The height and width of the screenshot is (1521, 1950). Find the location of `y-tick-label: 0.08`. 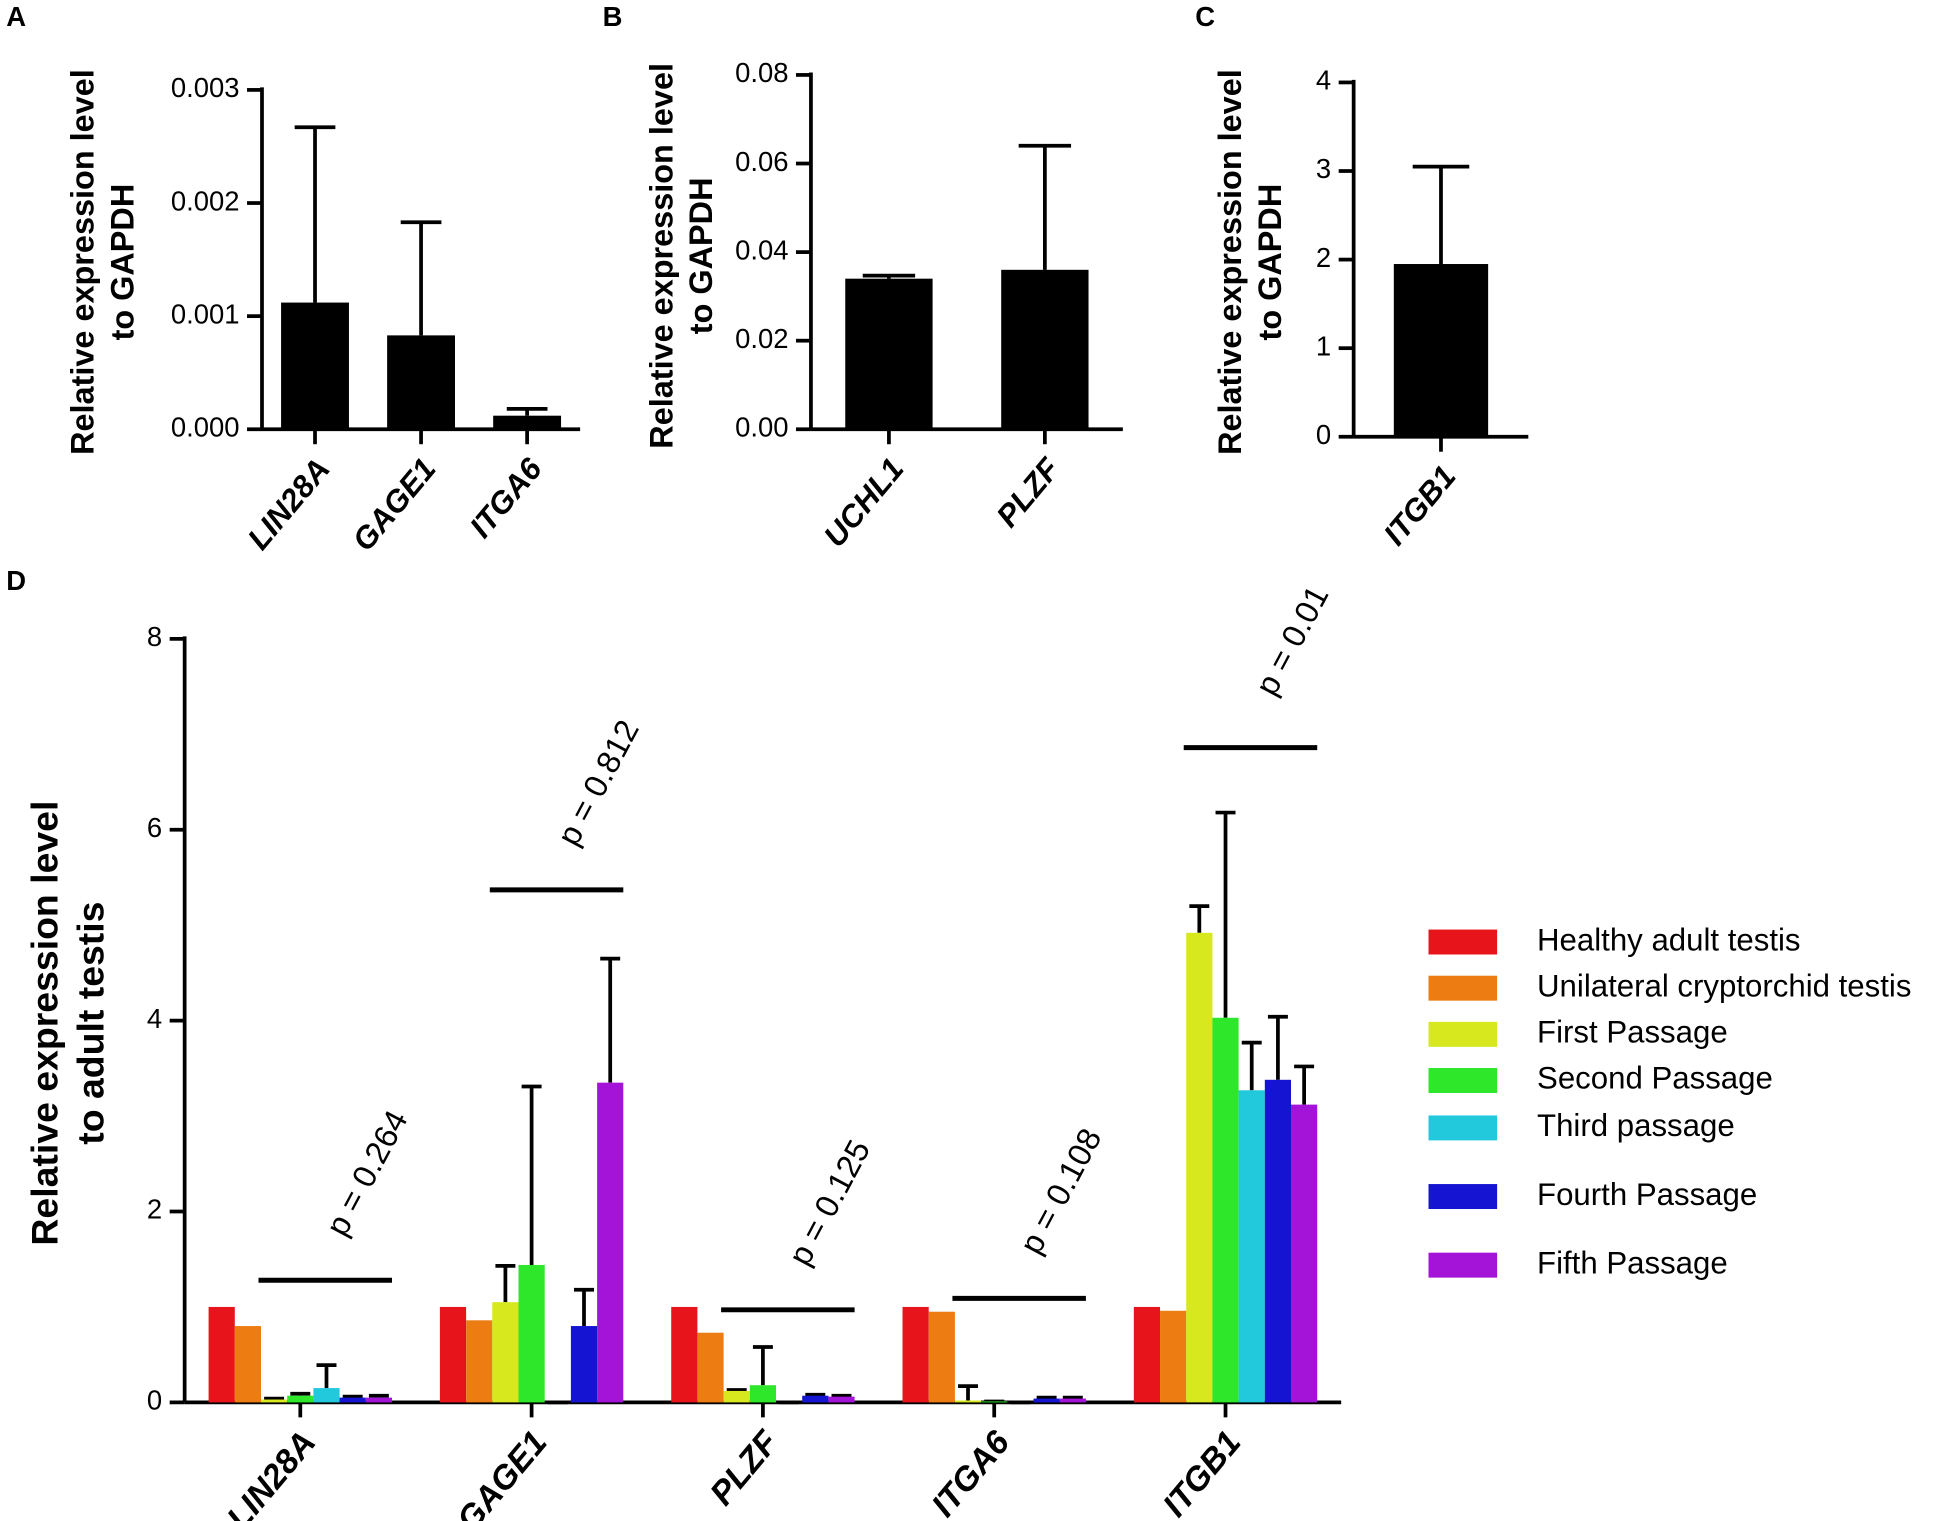

y-tick-label: 0.08 is located at coordinates (761, 72).